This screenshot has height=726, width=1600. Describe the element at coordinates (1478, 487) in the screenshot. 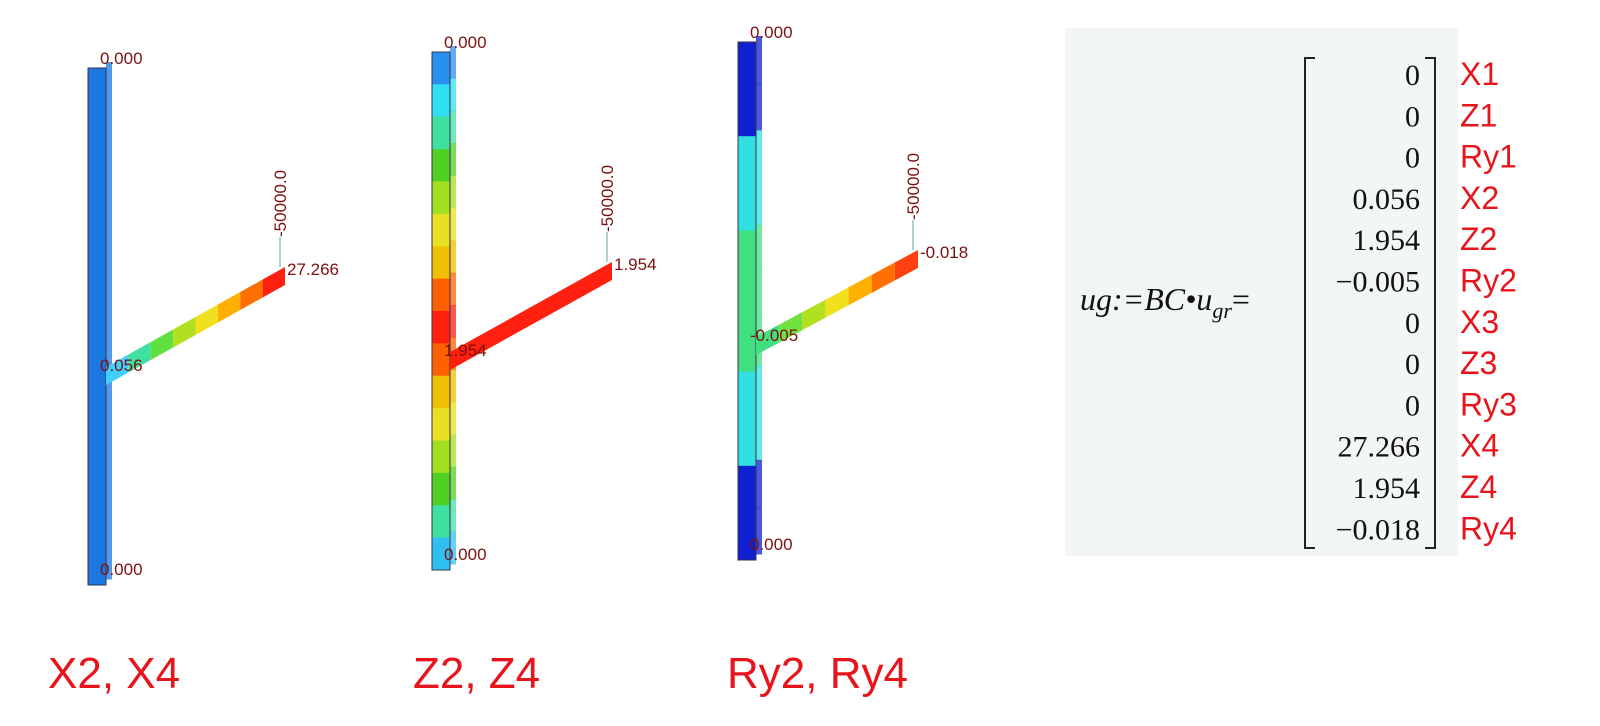

I see `row-label: Z4` at that location.